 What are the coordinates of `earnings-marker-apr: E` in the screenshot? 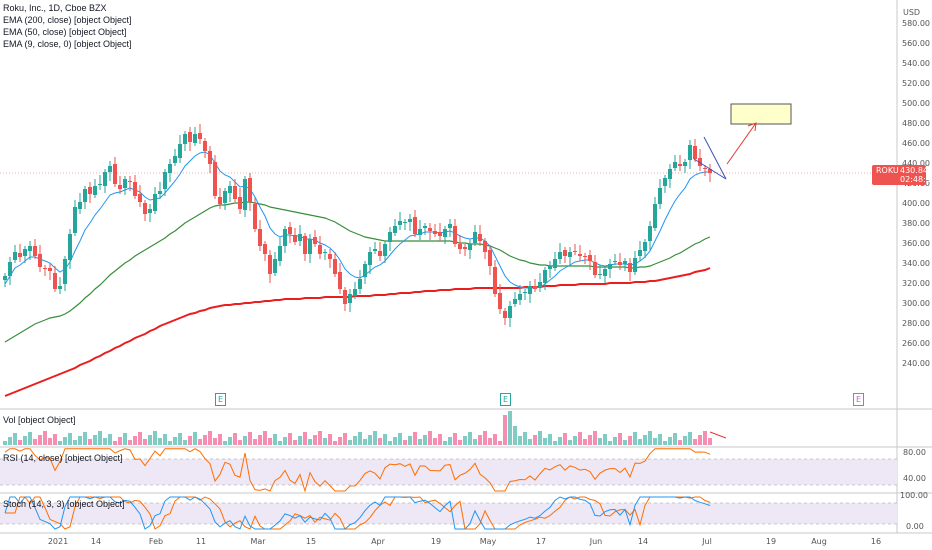 It's located at (505, 399).